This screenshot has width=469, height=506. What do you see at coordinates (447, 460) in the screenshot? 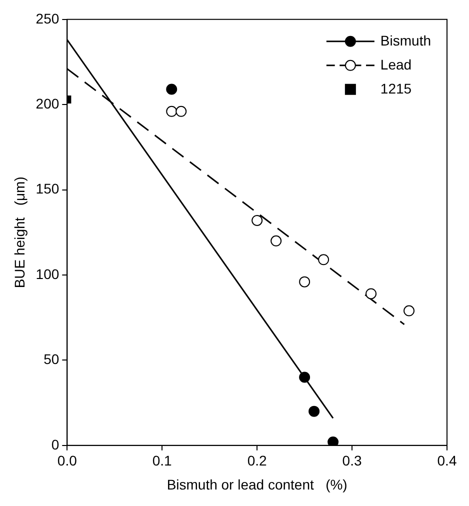
I see `x-tick-label: 0.4` at bounding box center [447, 460].